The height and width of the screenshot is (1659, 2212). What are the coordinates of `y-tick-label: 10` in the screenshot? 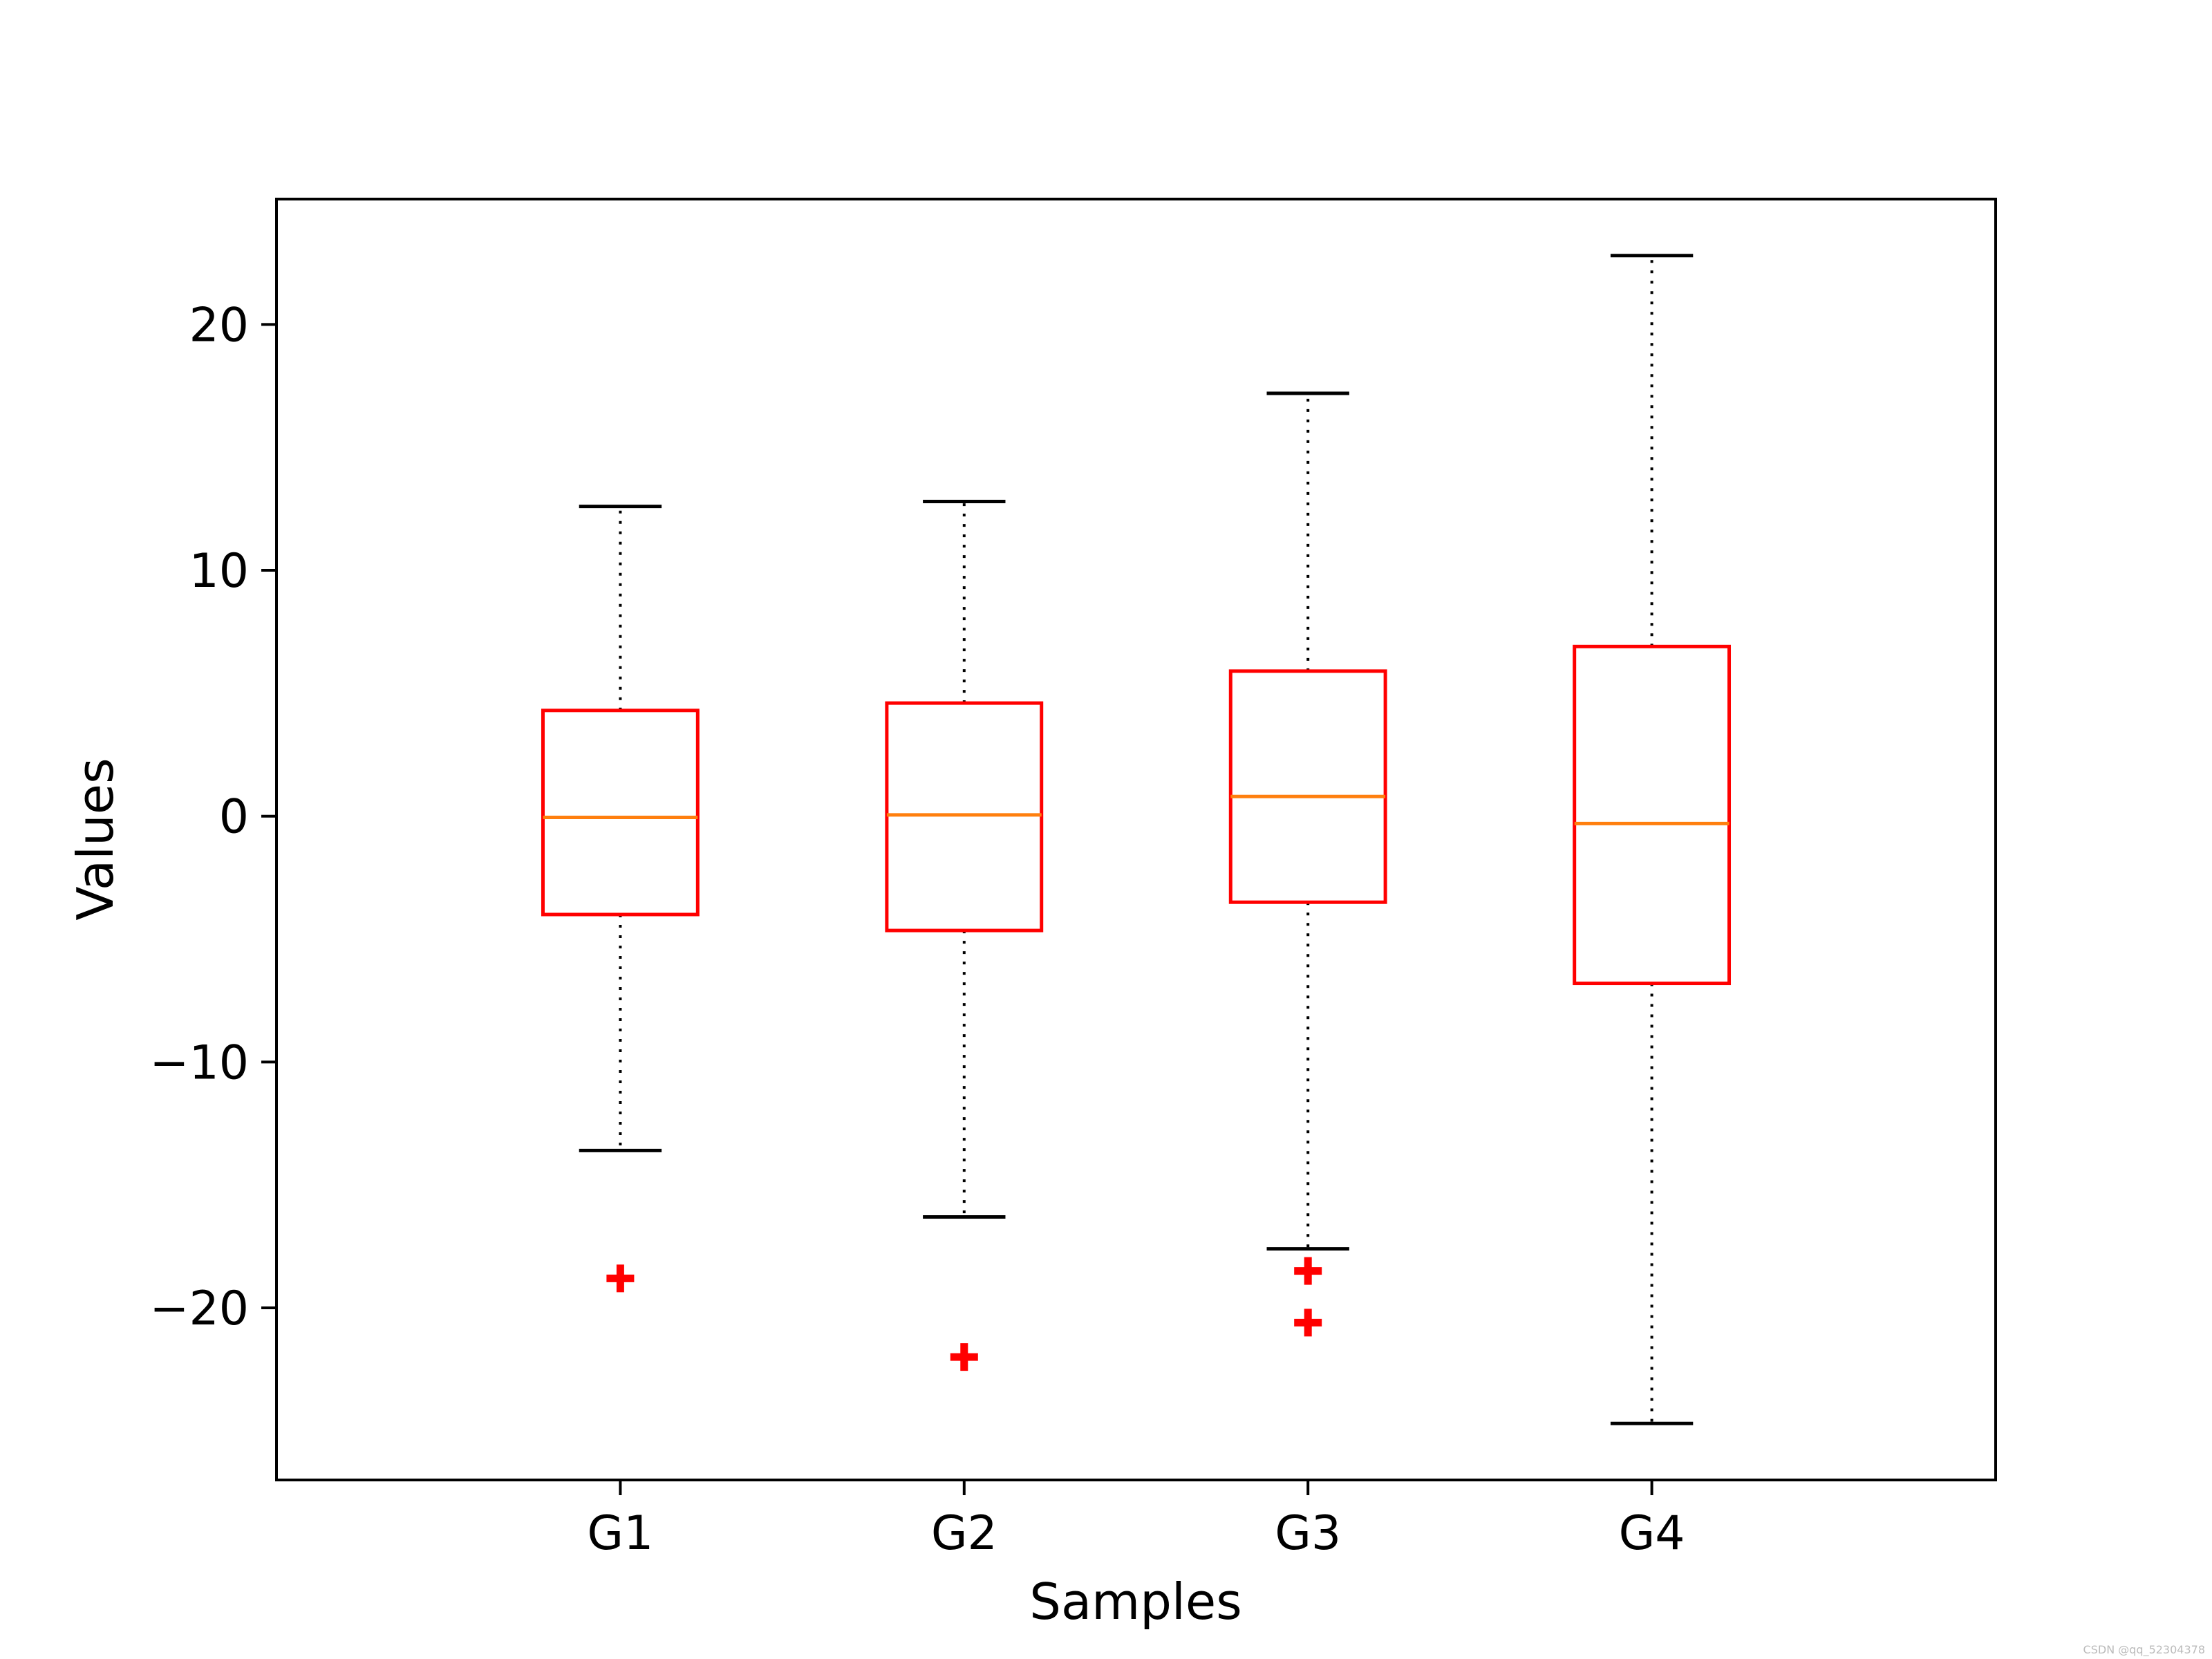 It's located at (219, 571).